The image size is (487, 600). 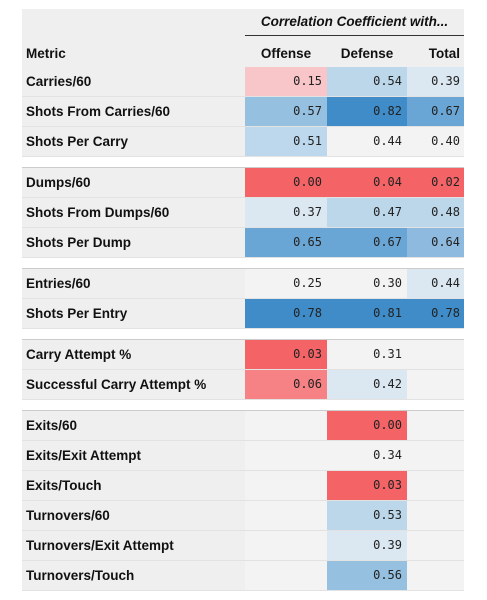 What do you see at coordinates (367, 182) in the screenshot?
I see `defense-value: 0.04` at bounding box center [367, 182].